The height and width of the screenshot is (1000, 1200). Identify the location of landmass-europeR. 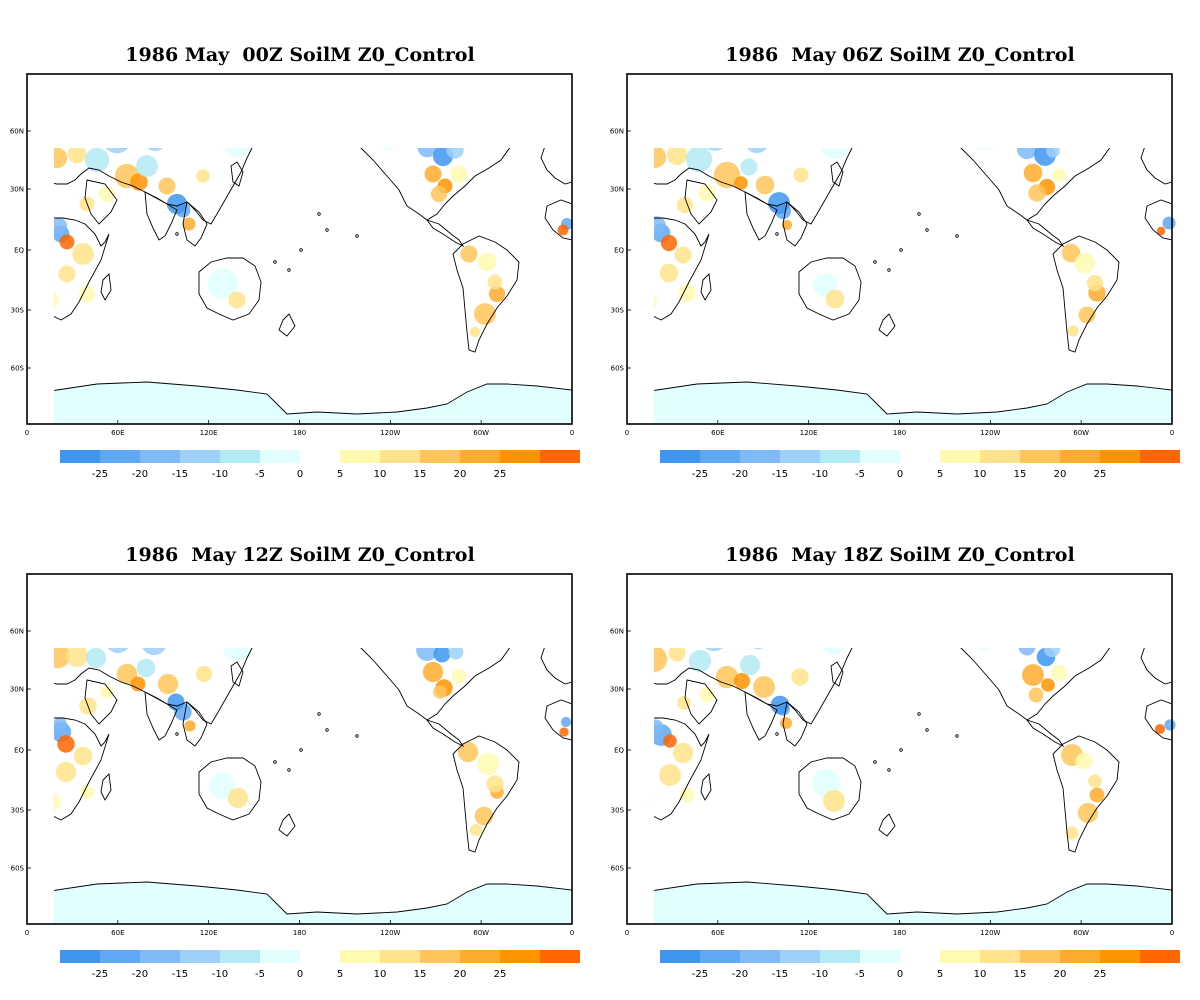
(556, 166).